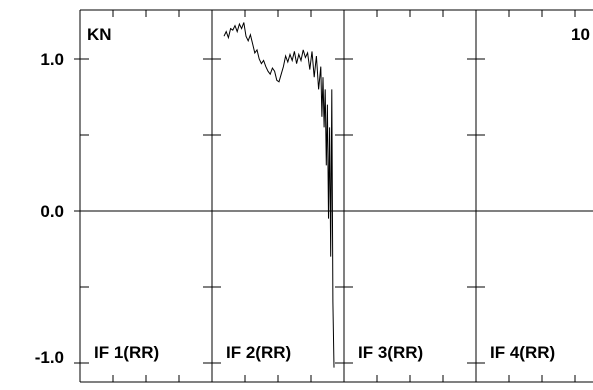 The height and width of the screenshot is (390, 593). Describe the element at coordinates (52, 59) in the screenshot. I see `y-tick-label: 1.0` at that location.